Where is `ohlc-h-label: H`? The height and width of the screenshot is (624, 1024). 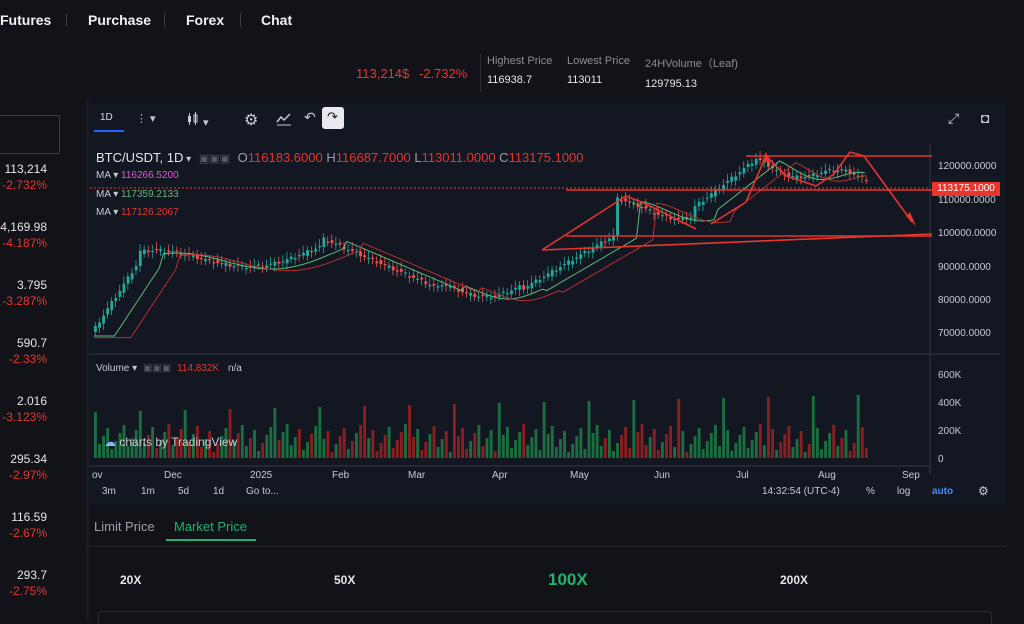
ohlc-h-label: H is located at coordinates (331, 157).